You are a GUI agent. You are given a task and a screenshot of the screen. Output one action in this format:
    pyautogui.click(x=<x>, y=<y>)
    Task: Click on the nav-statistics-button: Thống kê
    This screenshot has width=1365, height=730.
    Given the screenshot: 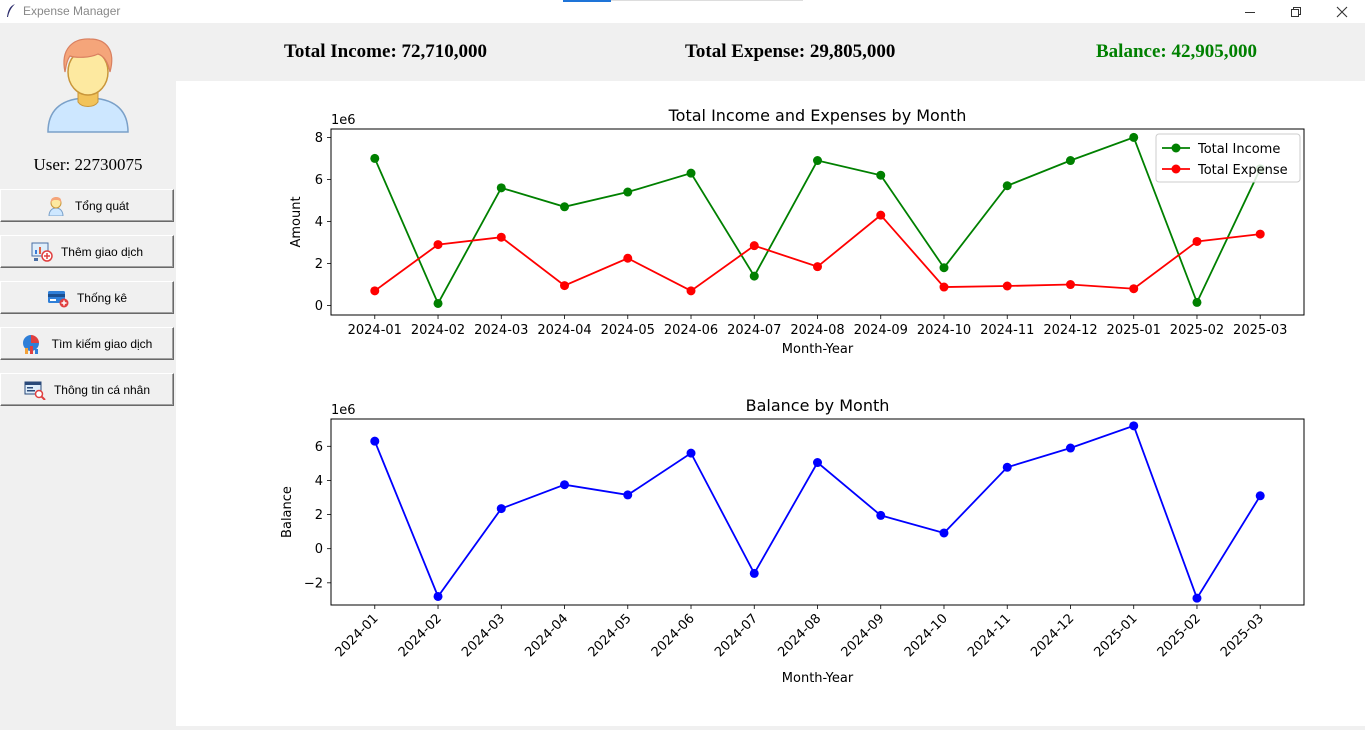 What is the action you would take?
    pyautogui.click(x=87, y=297)
    